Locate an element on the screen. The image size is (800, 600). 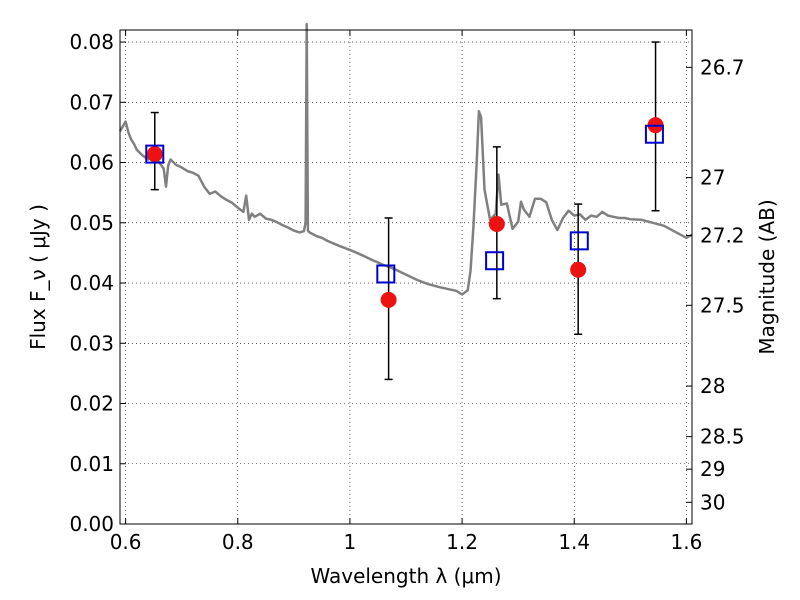
x-tick-label: 1.2 is located at coordinates (462, 542).